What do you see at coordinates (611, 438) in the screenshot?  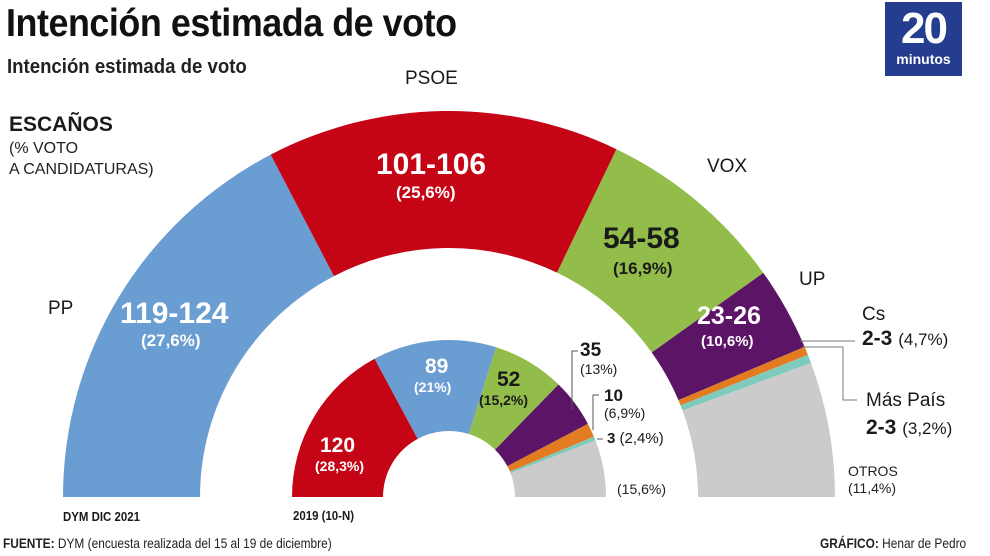 I see `maspais-seats-2019: 3` at bounding box center [611, 438].